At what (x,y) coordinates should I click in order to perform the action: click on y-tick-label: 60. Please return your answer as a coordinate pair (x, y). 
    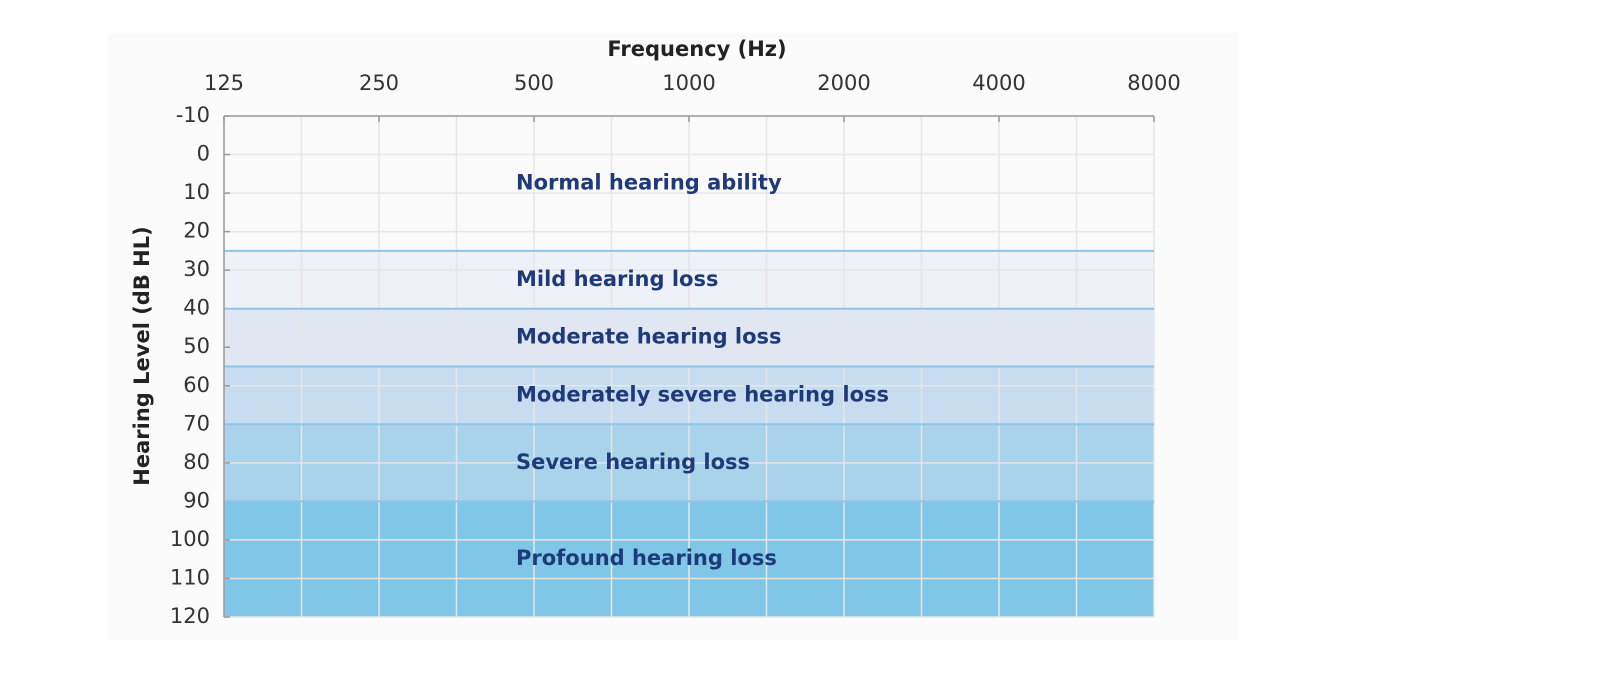
    Looking at the image, I should click on (196, 385).